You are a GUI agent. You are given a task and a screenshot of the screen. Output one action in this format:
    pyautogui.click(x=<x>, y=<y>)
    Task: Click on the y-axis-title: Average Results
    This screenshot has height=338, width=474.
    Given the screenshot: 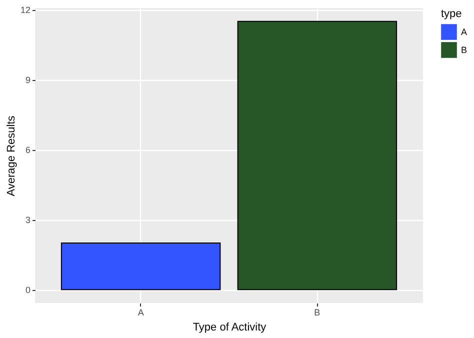 What is the action you would take?
    pyautogui.click(x=11, y=155)
    